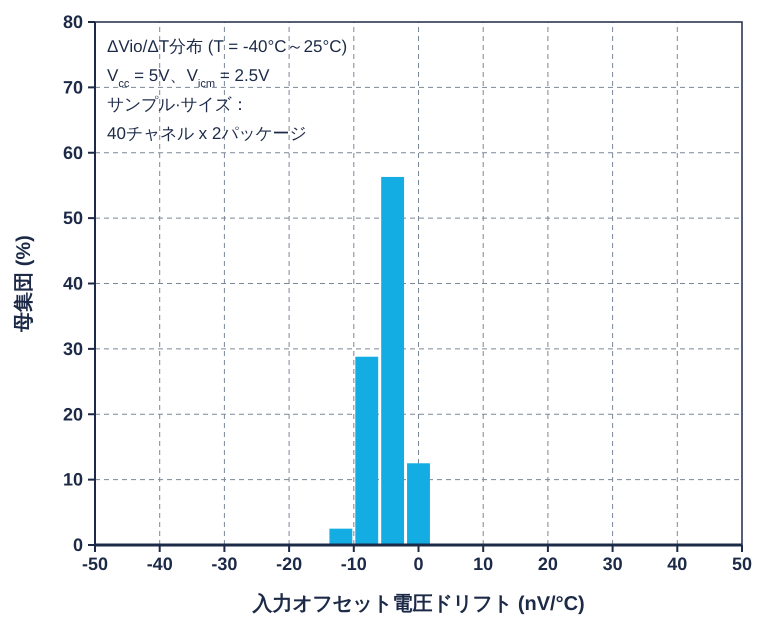 The height and width of the screenshot is (624, 758). I want to click on x-tick-label: 50, so click(742, 564).